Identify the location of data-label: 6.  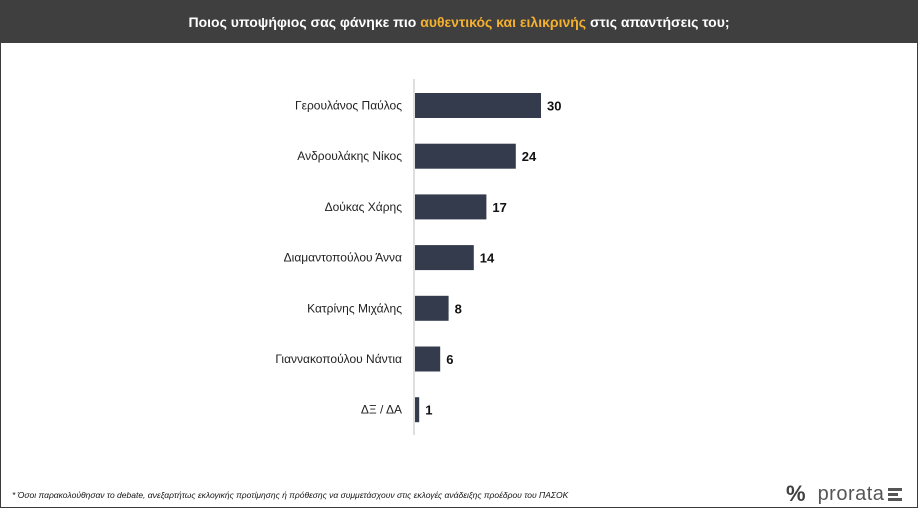
(449, 359).